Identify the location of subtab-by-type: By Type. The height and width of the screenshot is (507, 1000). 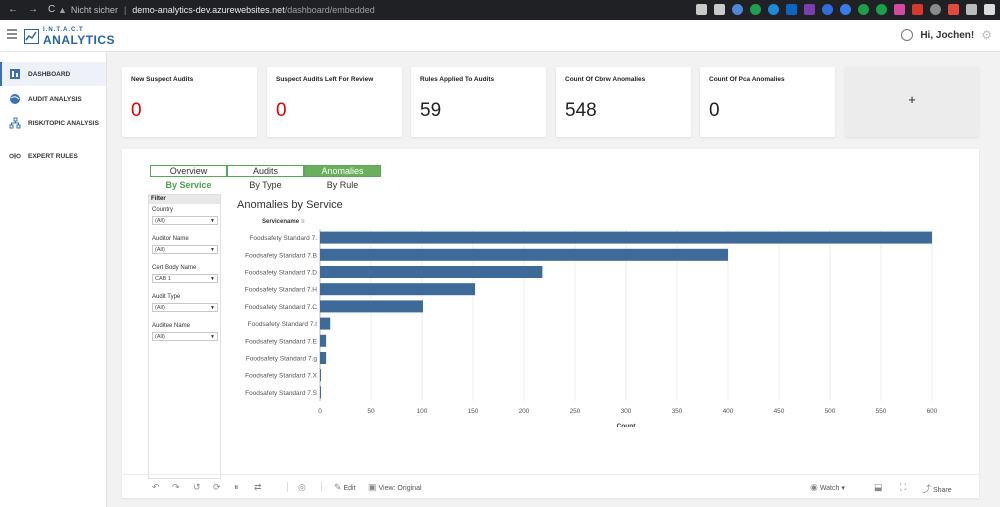
(265, 185).